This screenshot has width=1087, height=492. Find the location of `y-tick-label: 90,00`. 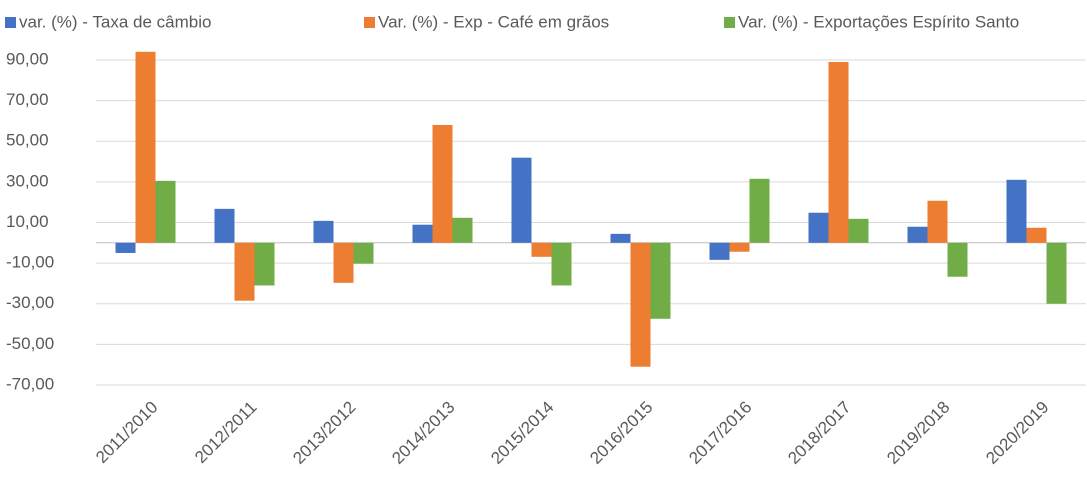

y-tick-label: 90,00 is located at coordinates (27, 58).